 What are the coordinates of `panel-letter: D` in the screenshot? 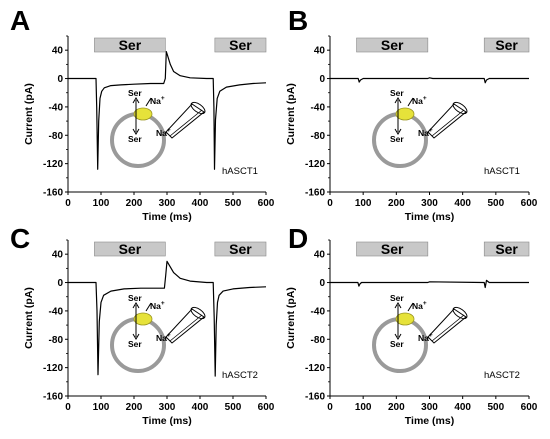 It's located at (298, 238).